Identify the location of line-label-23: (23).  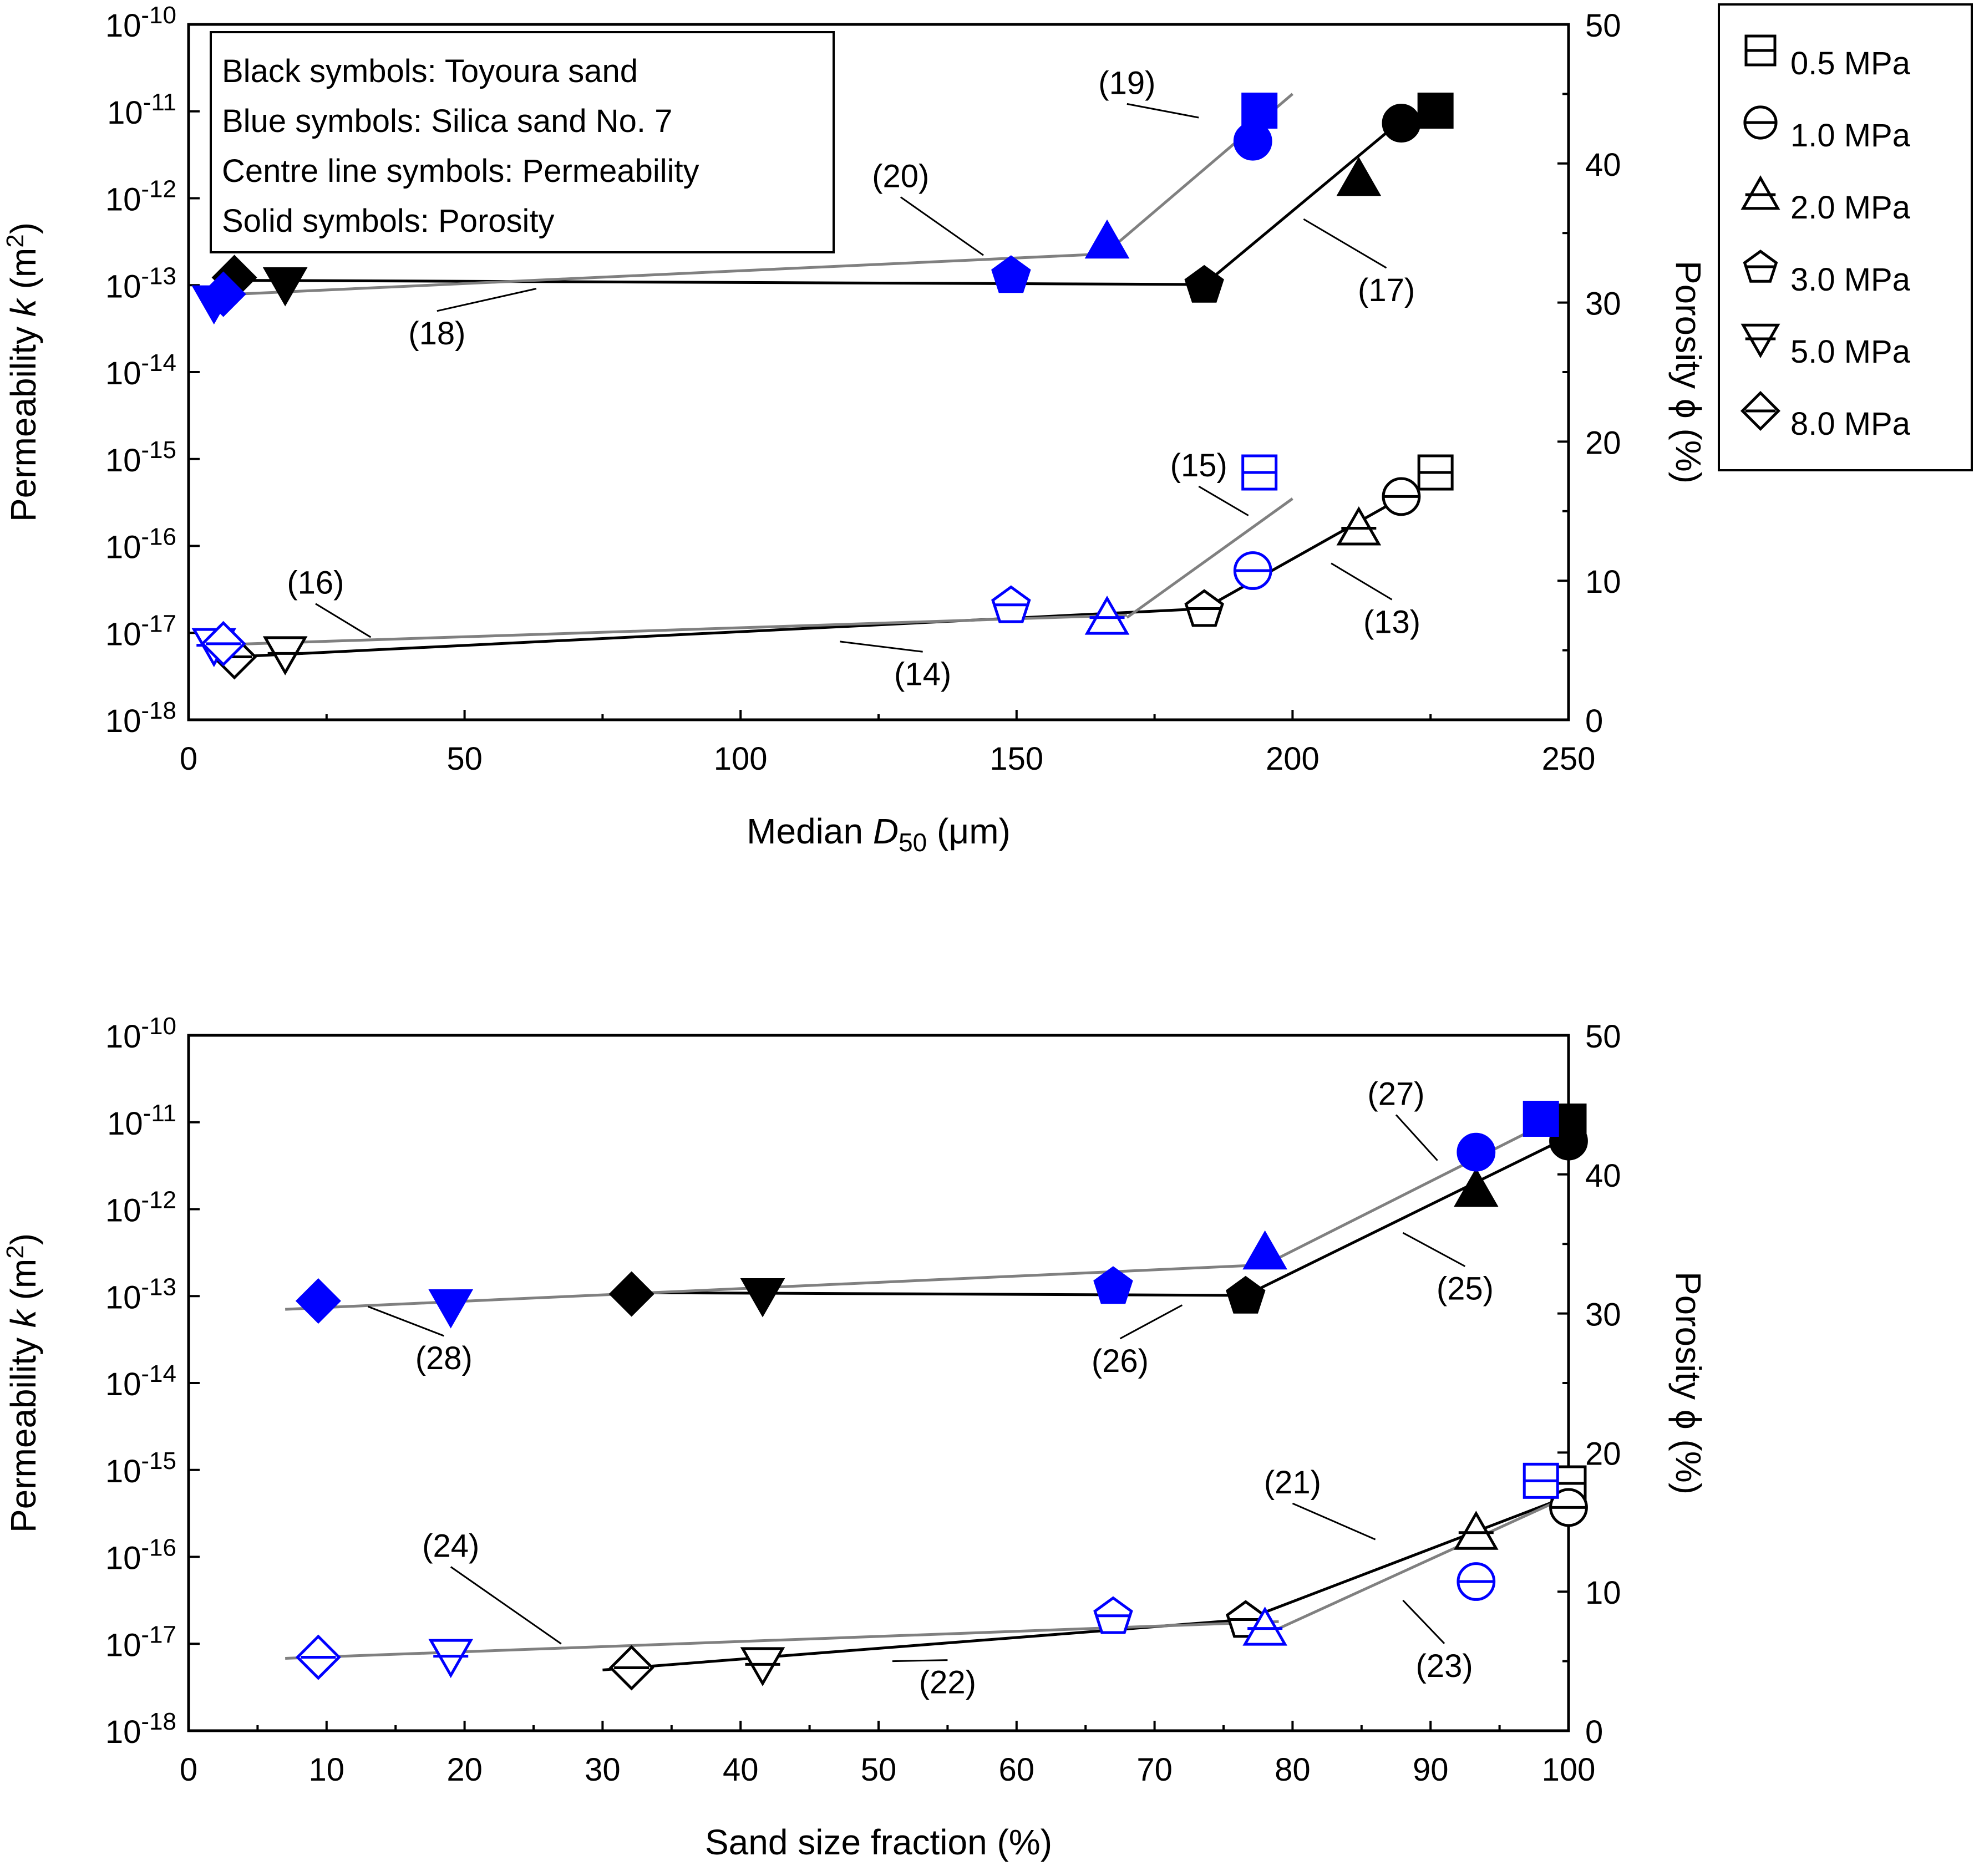
(1444, 1666).